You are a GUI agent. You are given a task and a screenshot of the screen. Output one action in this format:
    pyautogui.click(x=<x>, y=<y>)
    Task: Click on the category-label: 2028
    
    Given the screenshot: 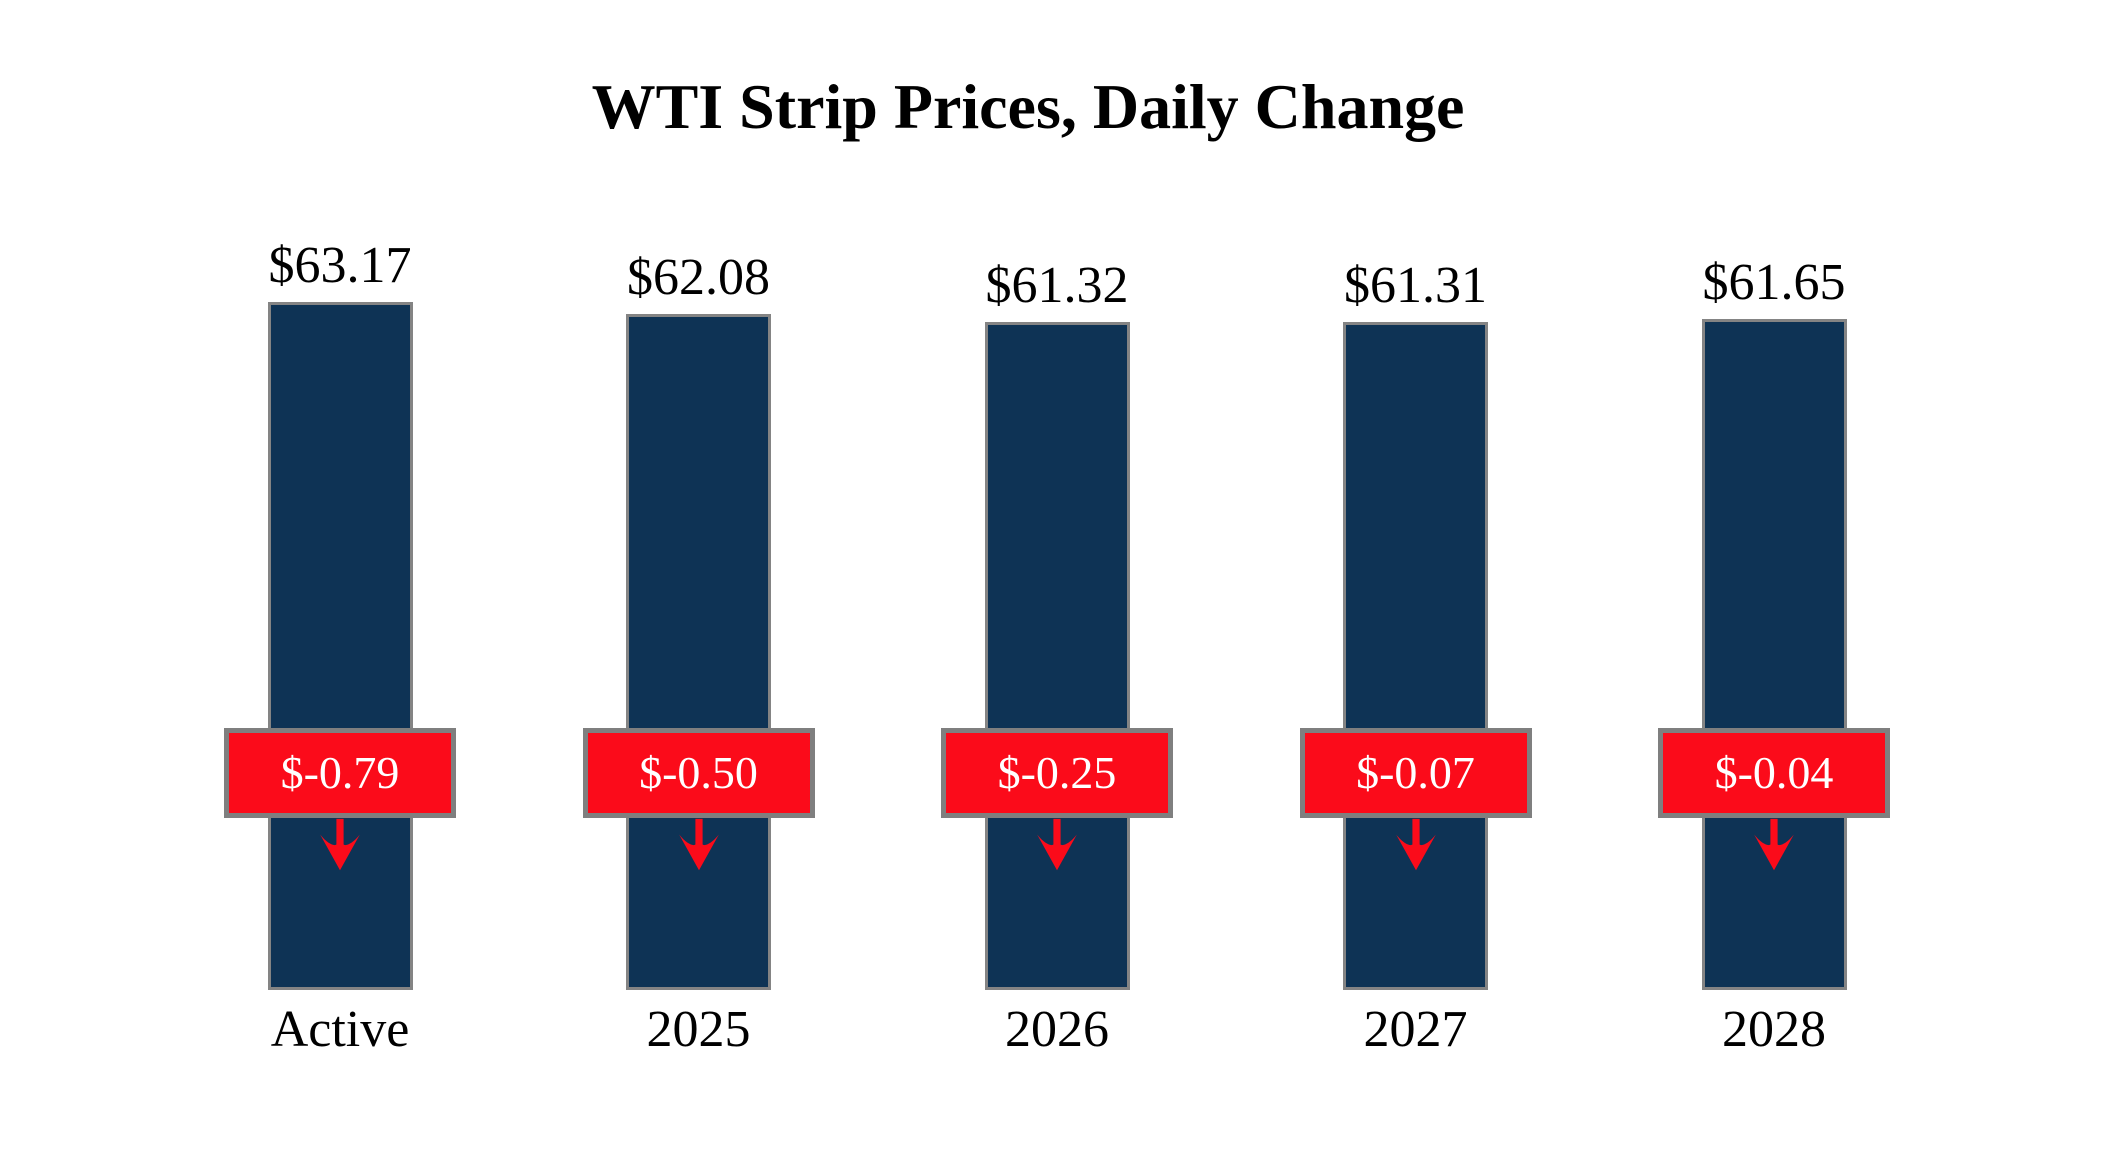 What is the action you would take?
    pyautogui.click(x=1774, y=1029)
    